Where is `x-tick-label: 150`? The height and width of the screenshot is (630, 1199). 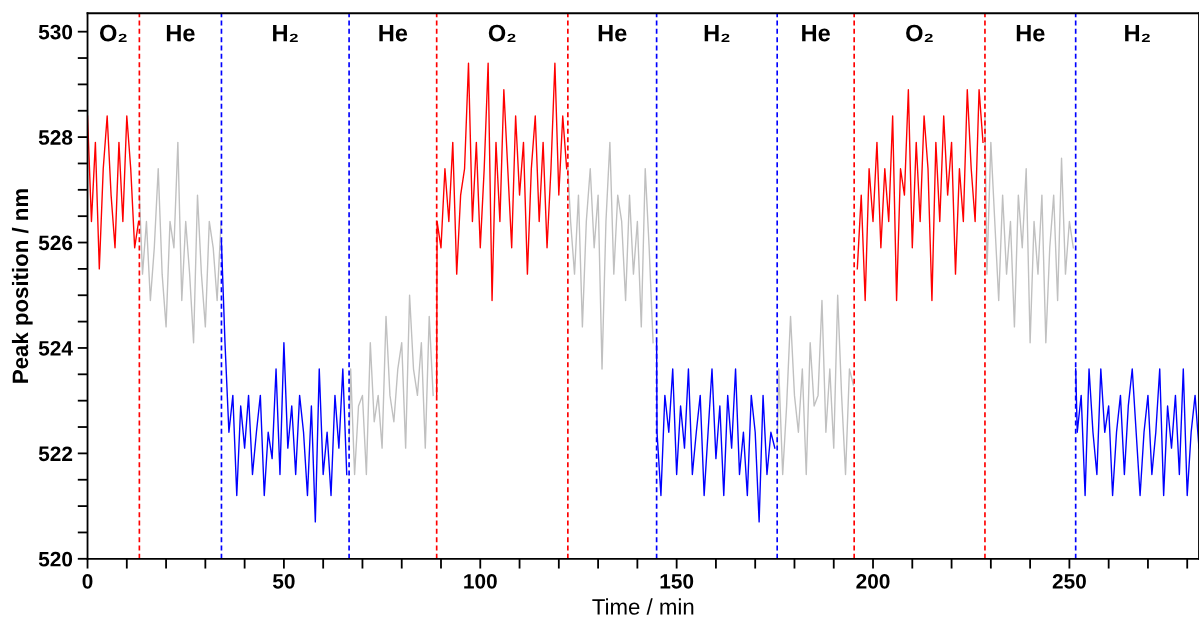
x-tick-label: 150 is located at coordinates (677, 581).